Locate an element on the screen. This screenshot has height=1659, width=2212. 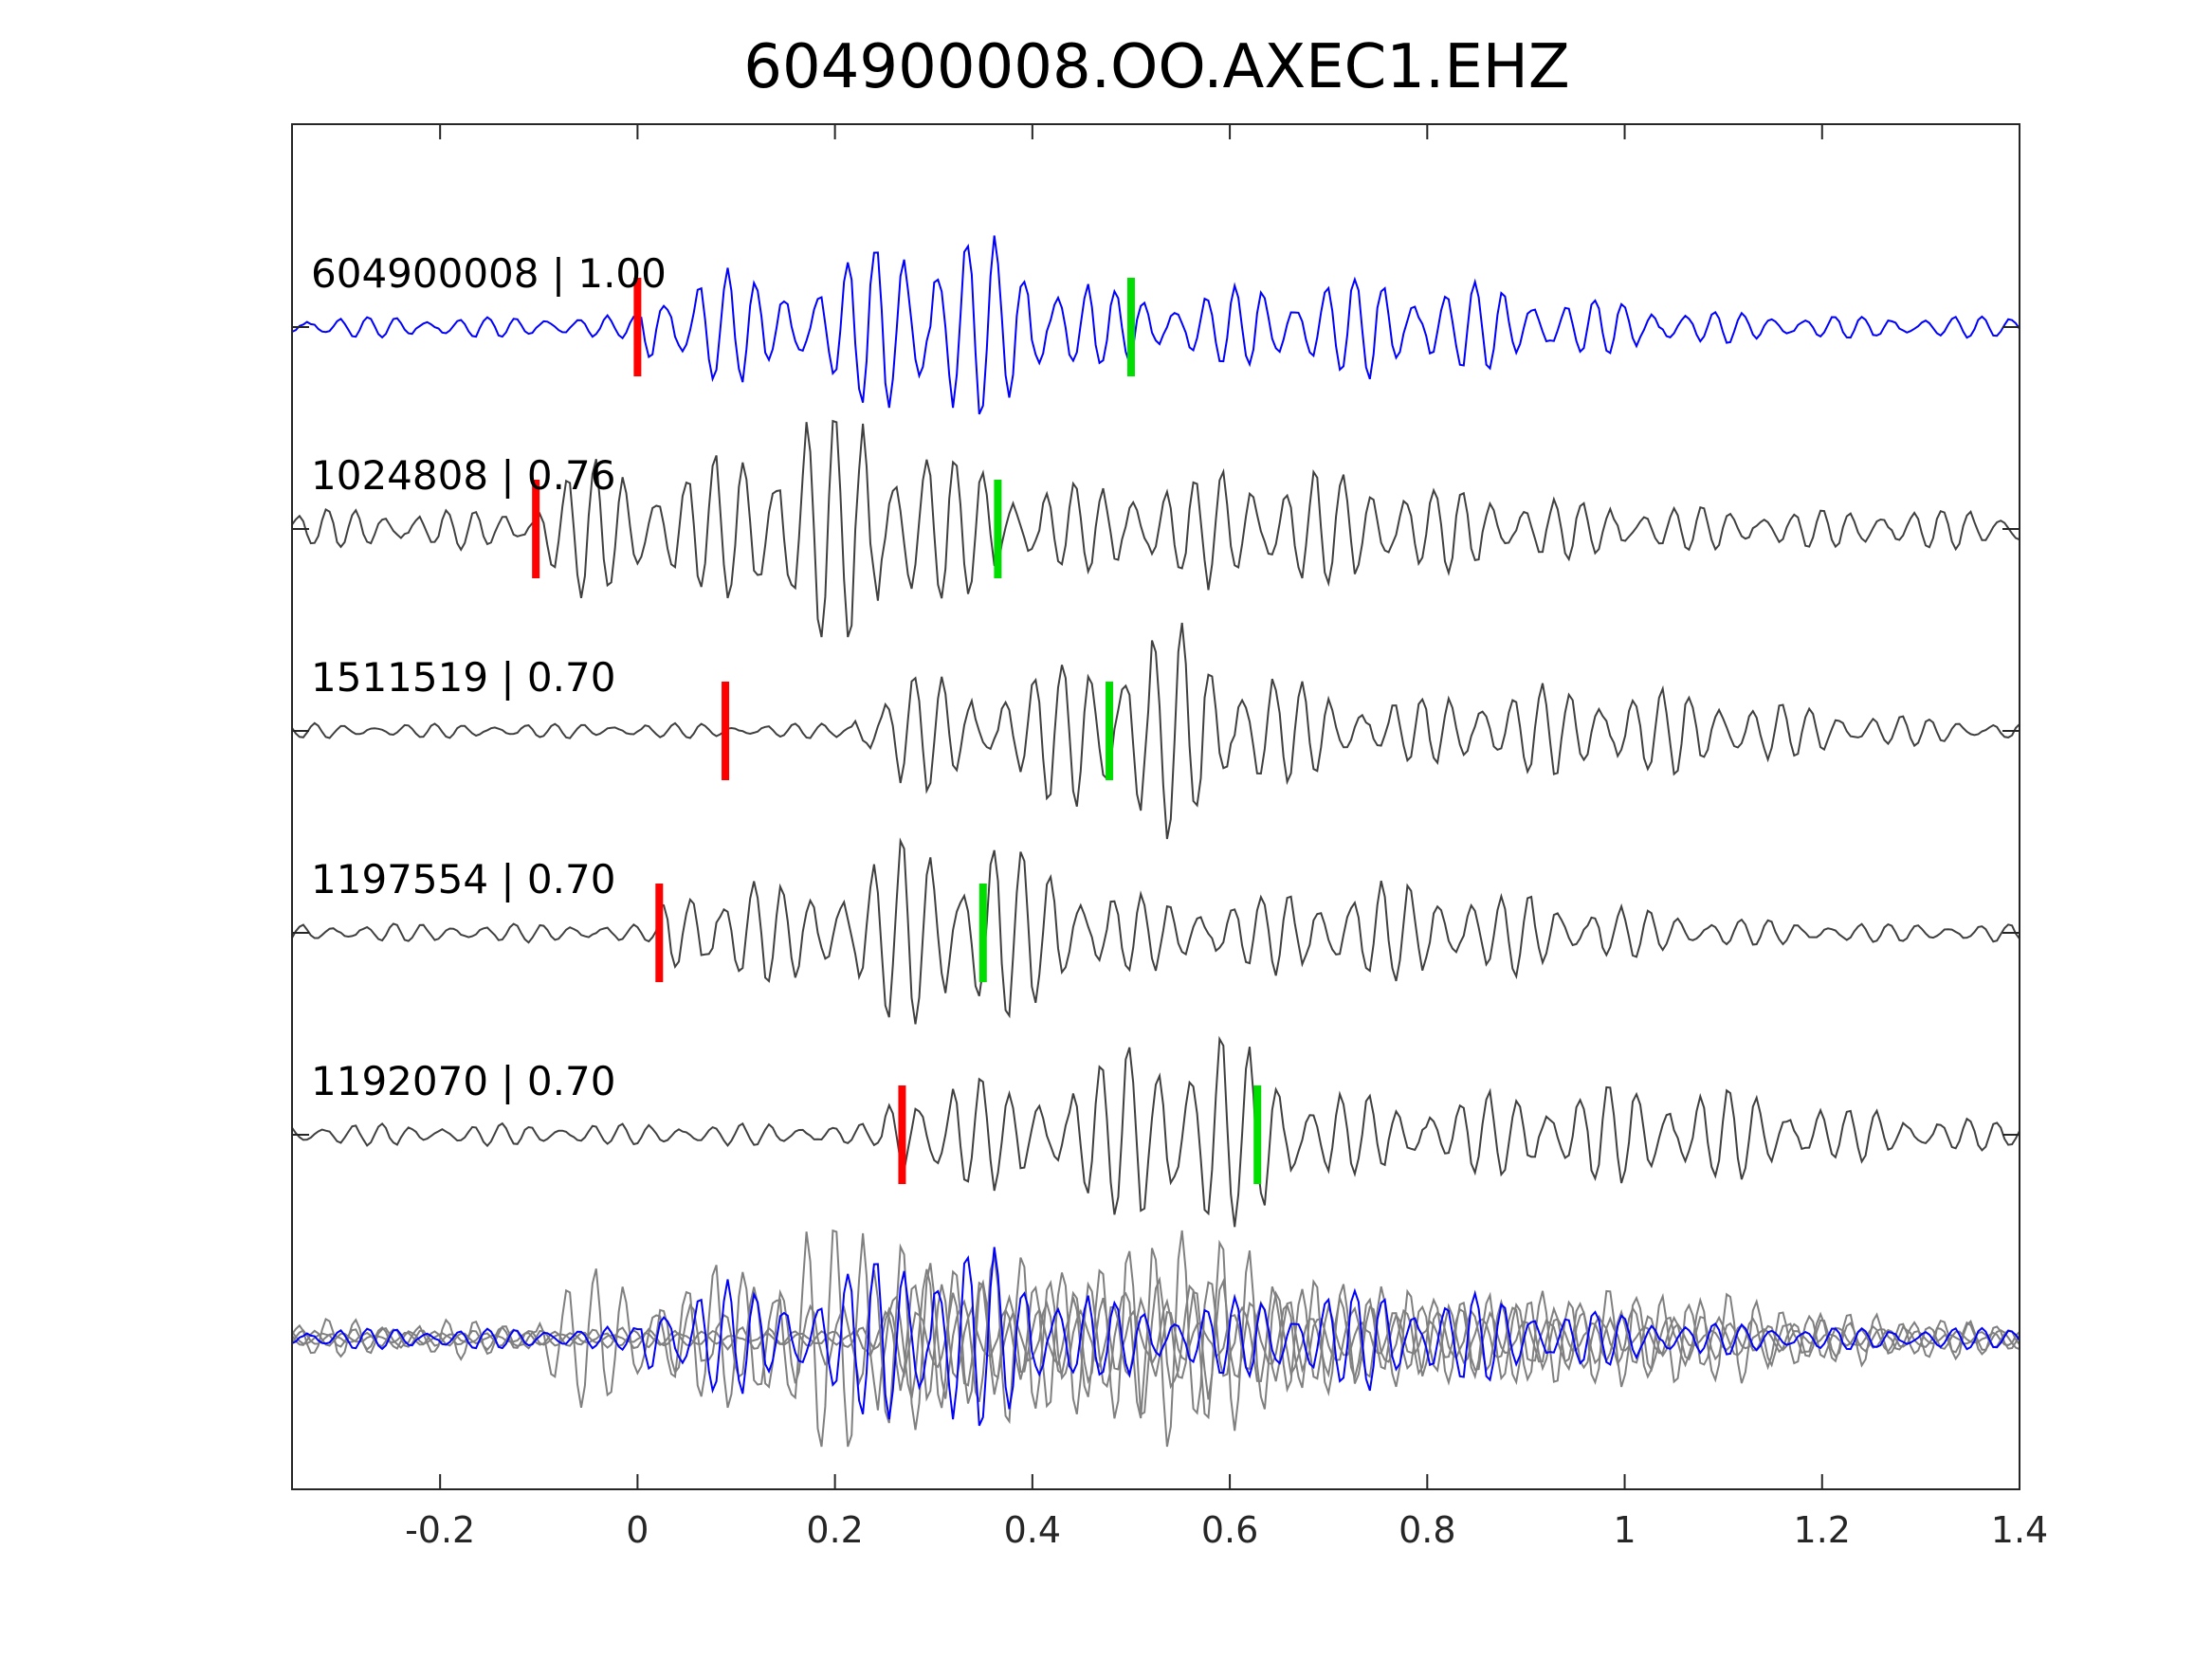
x-tick-label: 0.2 is located at coordinates (834, 1530).